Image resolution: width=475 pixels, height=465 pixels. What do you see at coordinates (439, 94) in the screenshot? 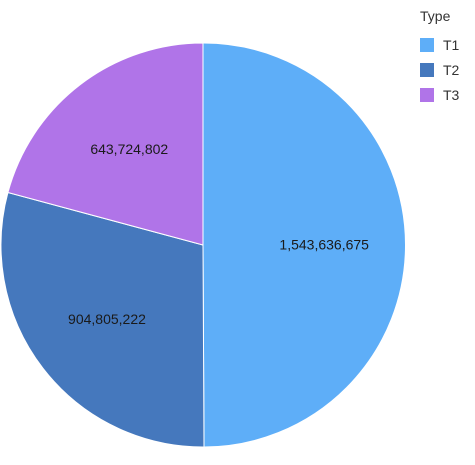
I see `legend-item-t3: T3` at bounding box center [439, 94].